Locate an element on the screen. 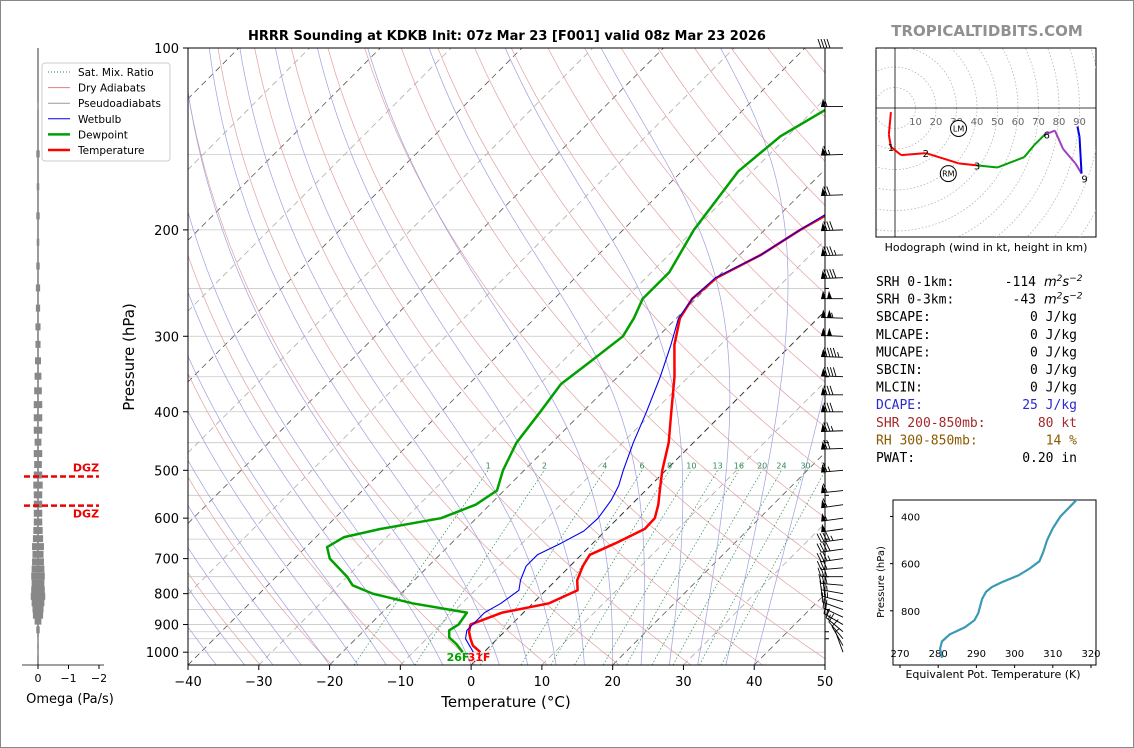  isotherm-line is located at coordinates (647, 487).